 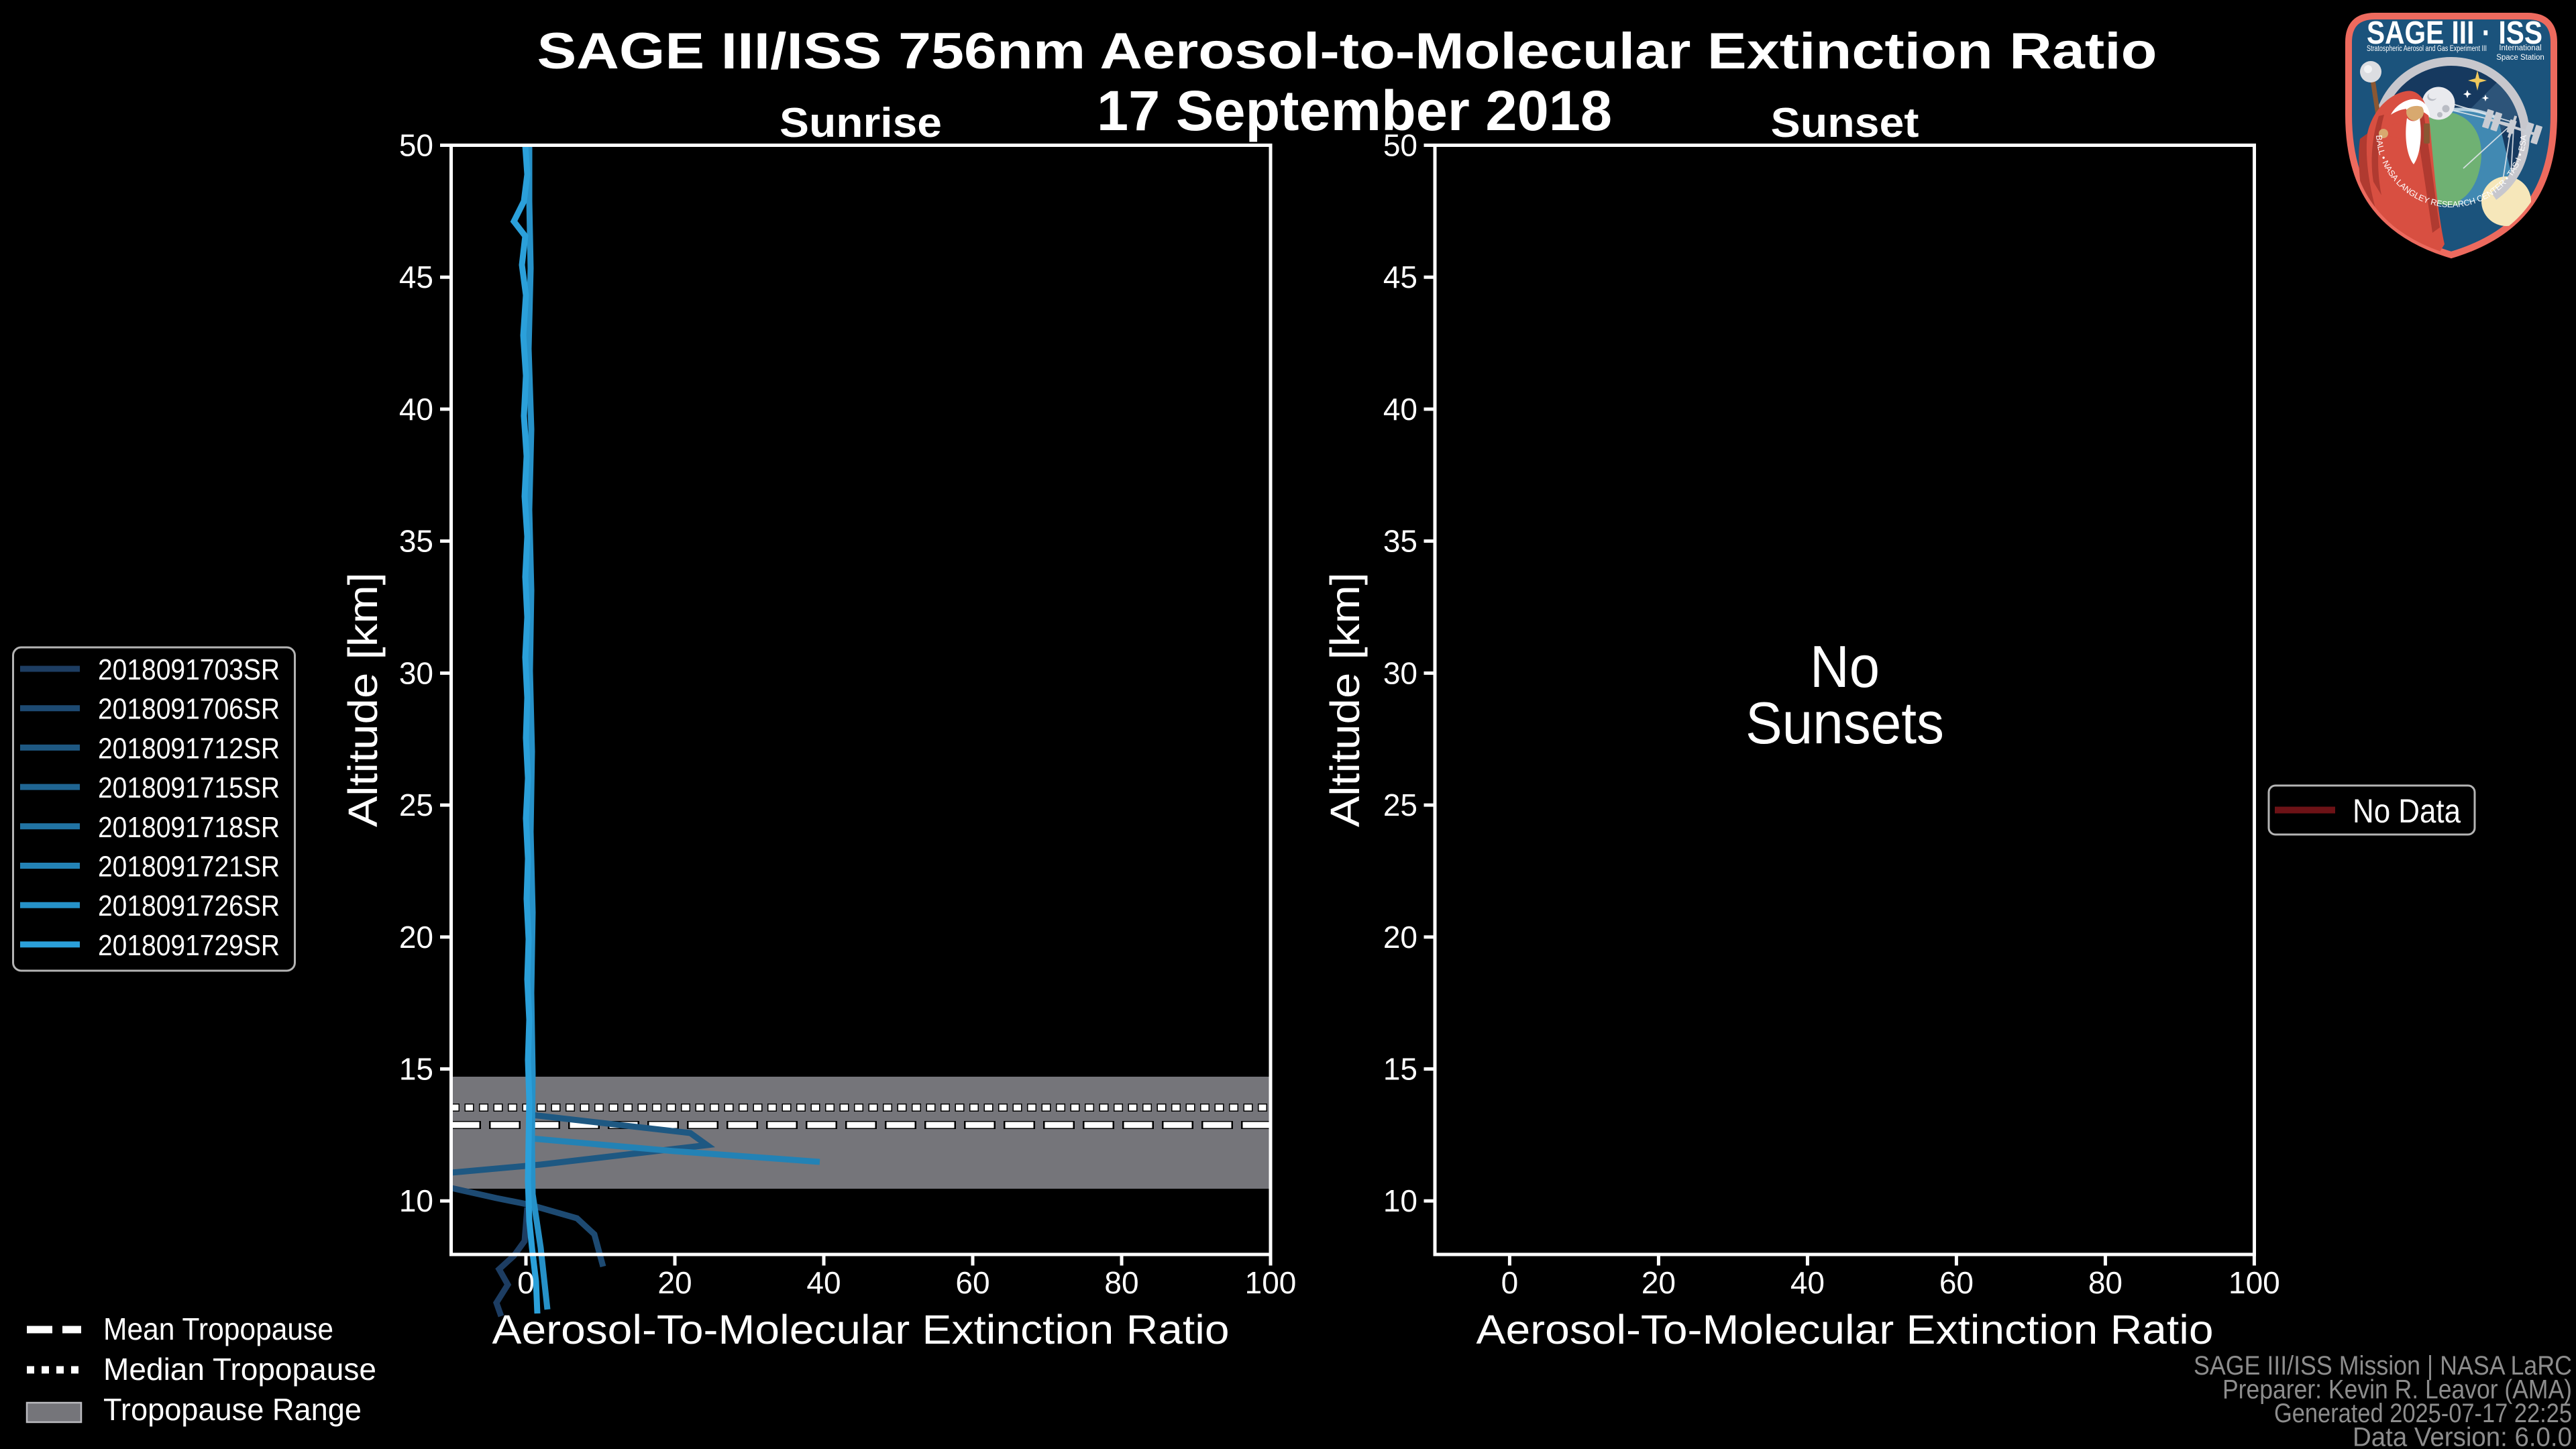 I want to click on svg-text: 2018091703SR, so click(x=189, y=669).